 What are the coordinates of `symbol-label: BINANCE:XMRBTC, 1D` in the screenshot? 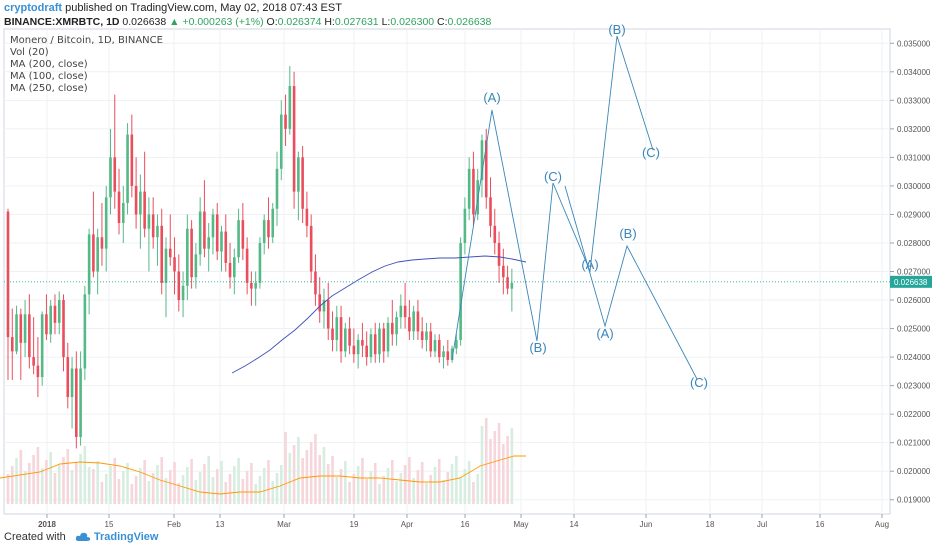 It's located at (62, 22).